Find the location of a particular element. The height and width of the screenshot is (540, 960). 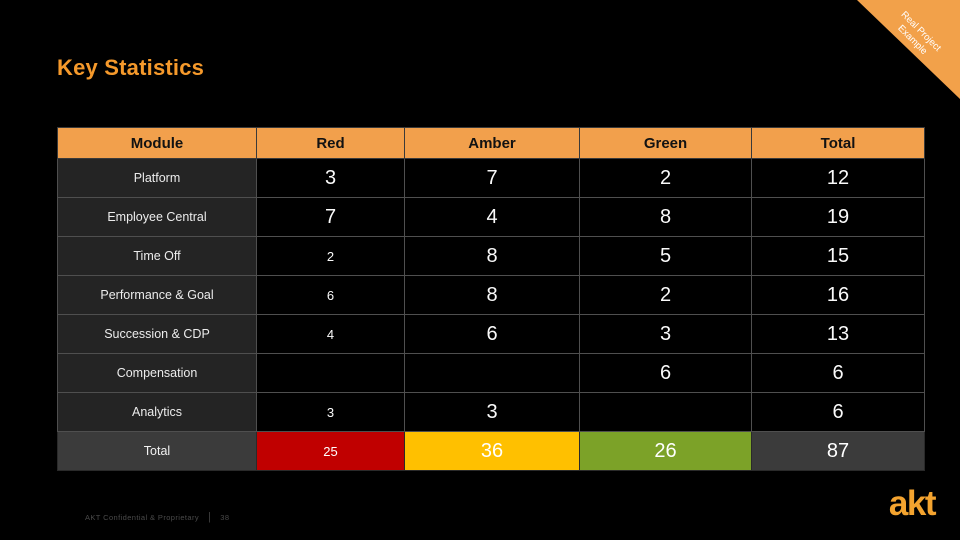

table-row: Compensation 6 6 is located at coordinates (491, 373).